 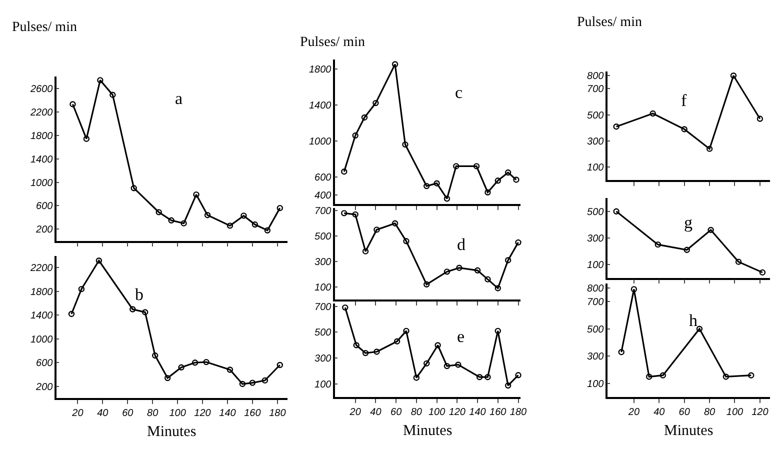 I want to click on y-tick-label: 1800, so click(x=42, y=136).